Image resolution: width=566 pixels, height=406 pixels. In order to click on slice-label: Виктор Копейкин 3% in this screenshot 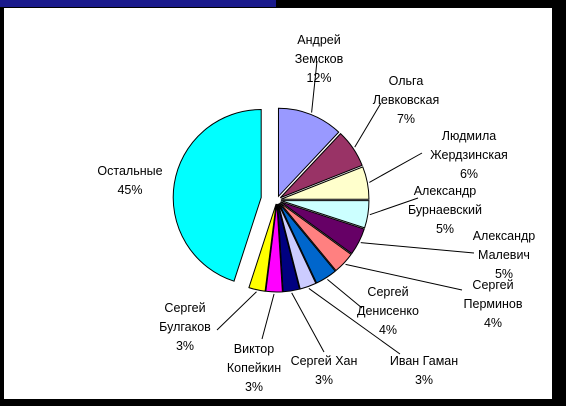, I will do `click(254, 368)`.